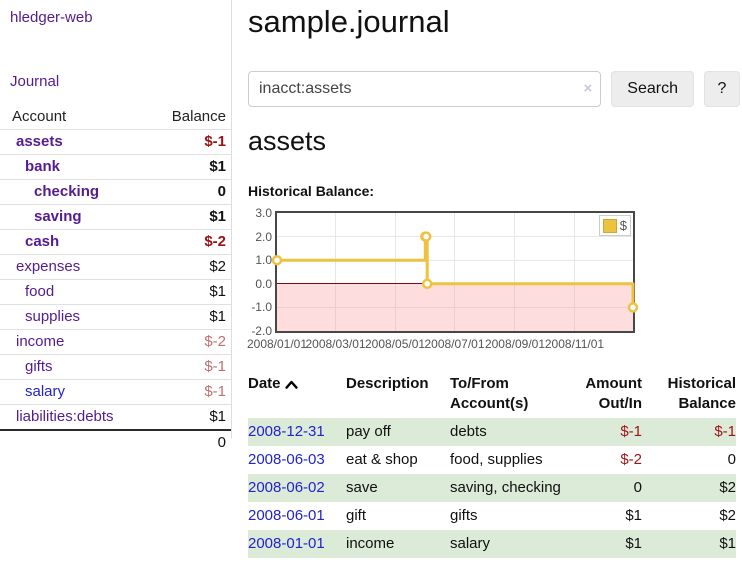 The height and width of the screenshot is (582, 742). I want to click on x-tick-label: 2008/09/01, so click(514, 344).